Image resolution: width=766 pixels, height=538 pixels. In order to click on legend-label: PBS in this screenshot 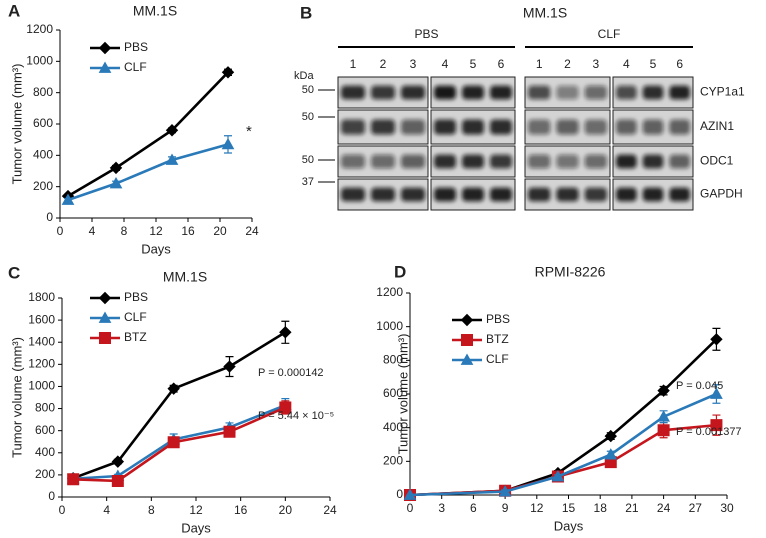, I will do `click(136, 297)`.